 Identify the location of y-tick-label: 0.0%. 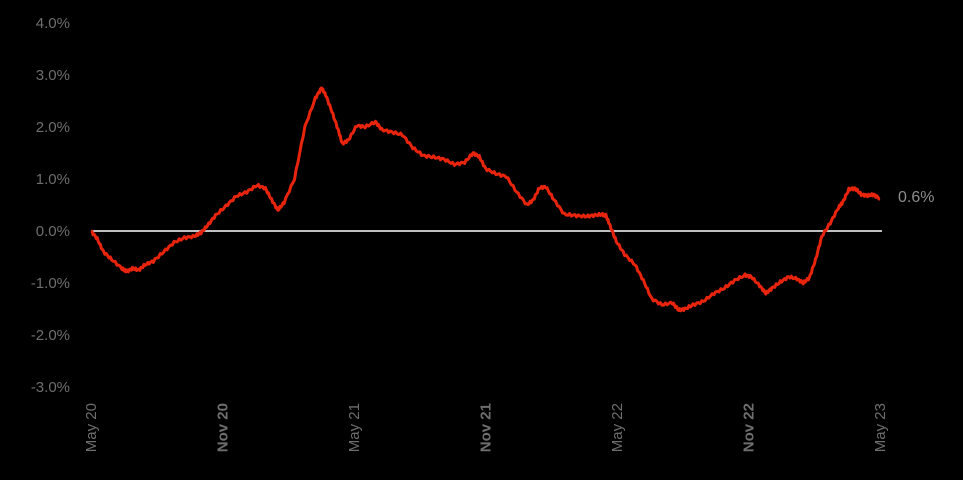
(53, 231).